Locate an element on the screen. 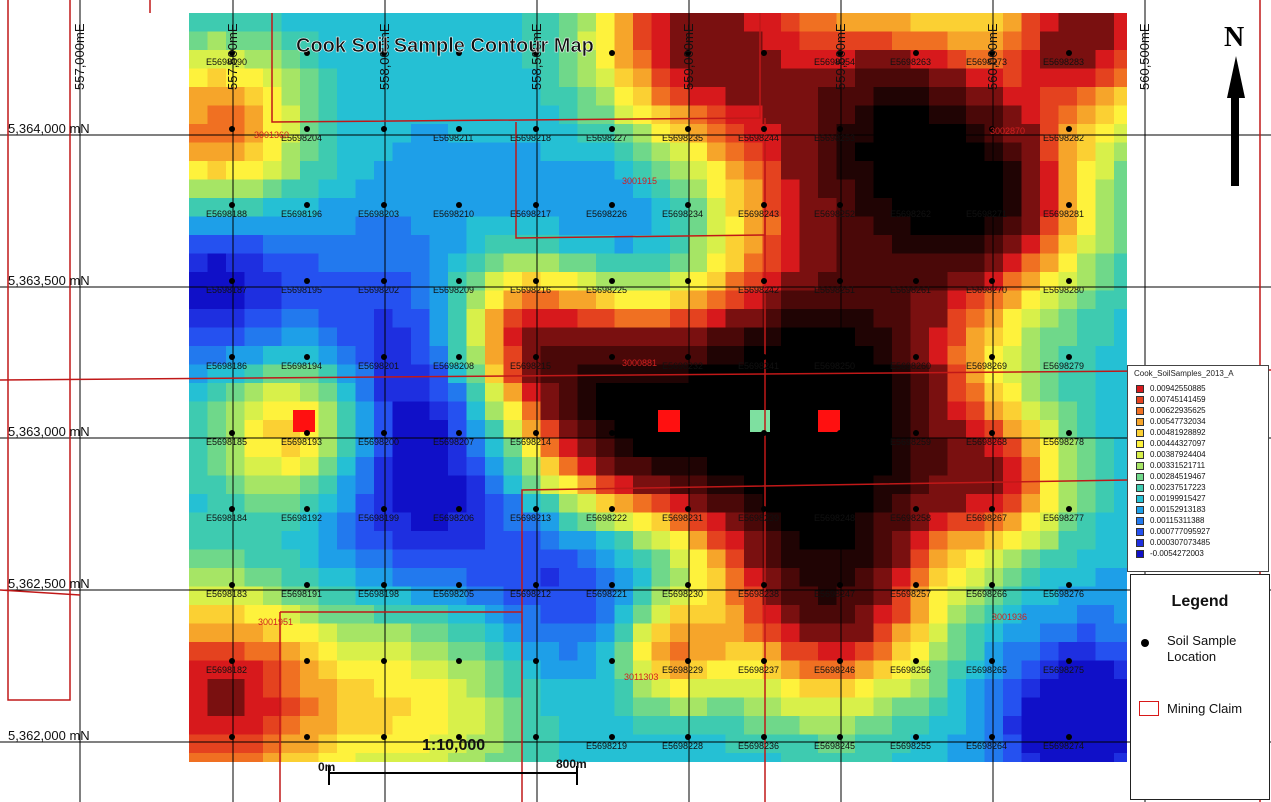 The image size is (1271, 802). colorscale-swatch is located at coordinates (1140, 399).